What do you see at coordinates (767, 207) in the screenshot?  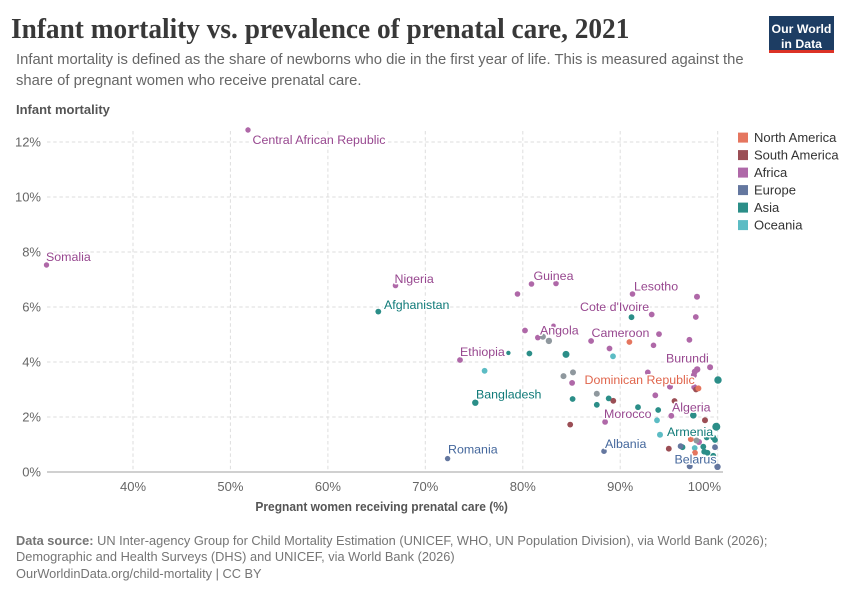 I see `svg-text: Asia` at bounding box center [767, 207].